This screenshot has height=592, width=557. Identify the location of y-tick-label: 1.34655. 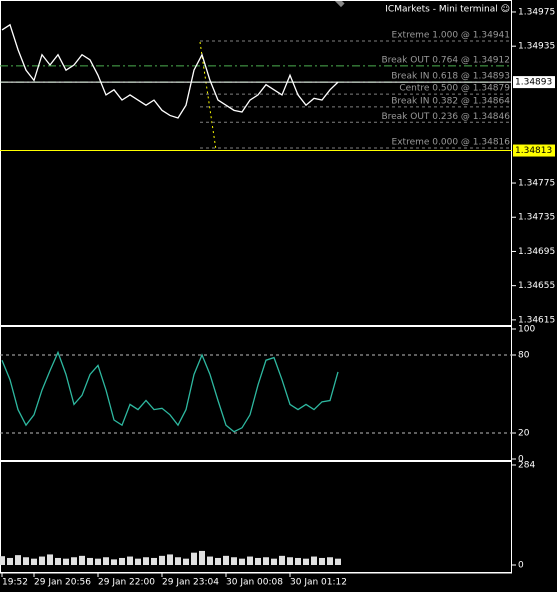
(536, 286).